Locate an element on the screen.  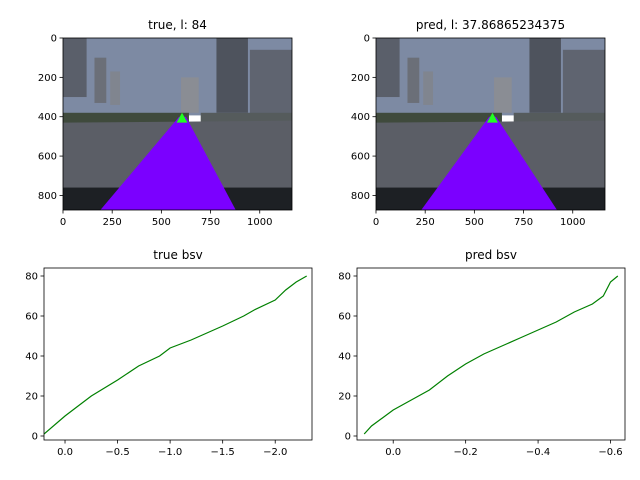
x-tick-label: −1.5 is located at coordinates (223, 452).